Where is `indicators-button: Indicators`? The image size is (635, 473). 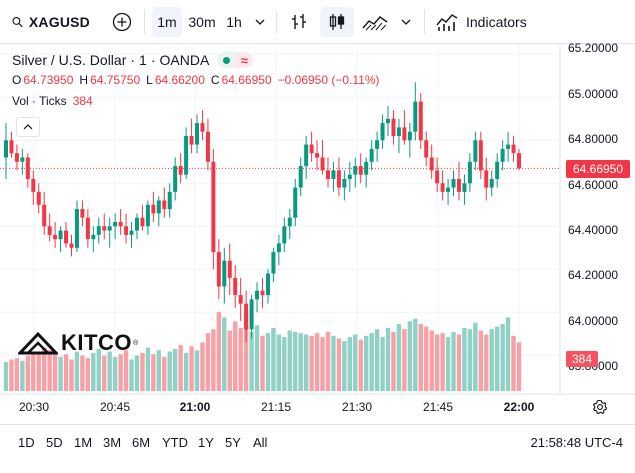 indicators-button: Indicators is located at coordinates (483, 22).